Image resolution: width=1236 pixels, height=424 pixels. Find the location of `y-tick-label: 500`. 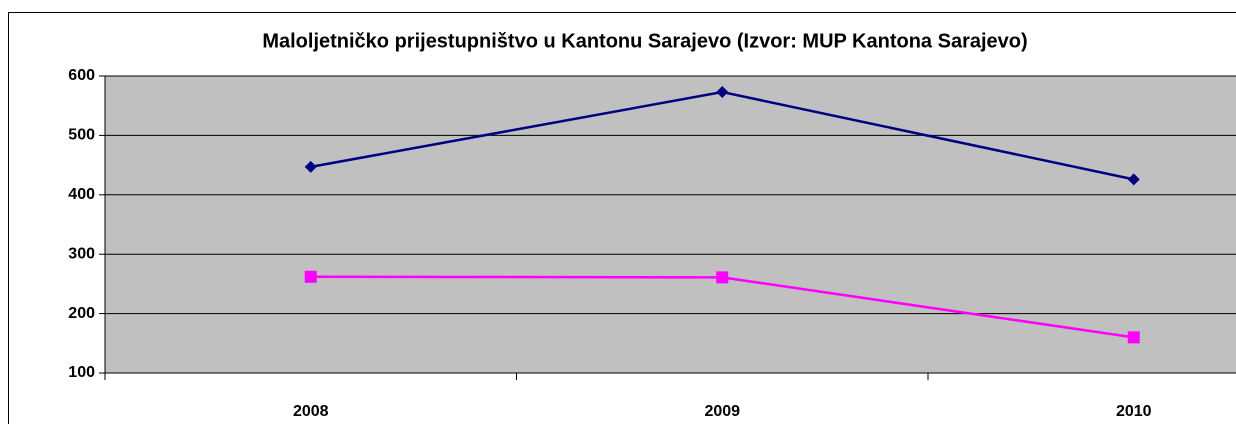

y-tick-label: 500 is located at coordinates (81, 135).